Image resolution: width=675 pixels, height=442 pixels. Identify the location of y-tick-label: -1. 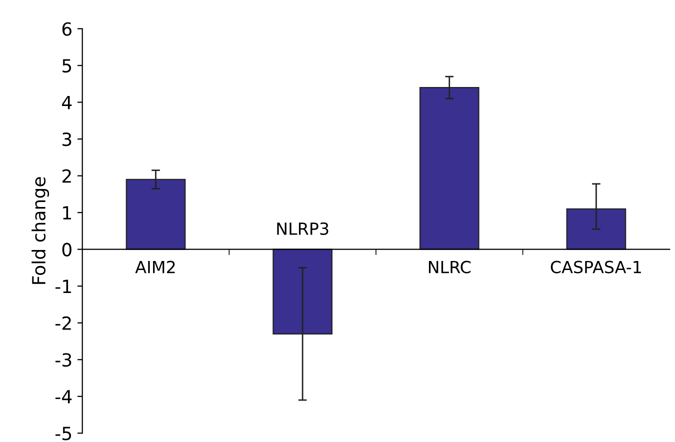
(63, 286).